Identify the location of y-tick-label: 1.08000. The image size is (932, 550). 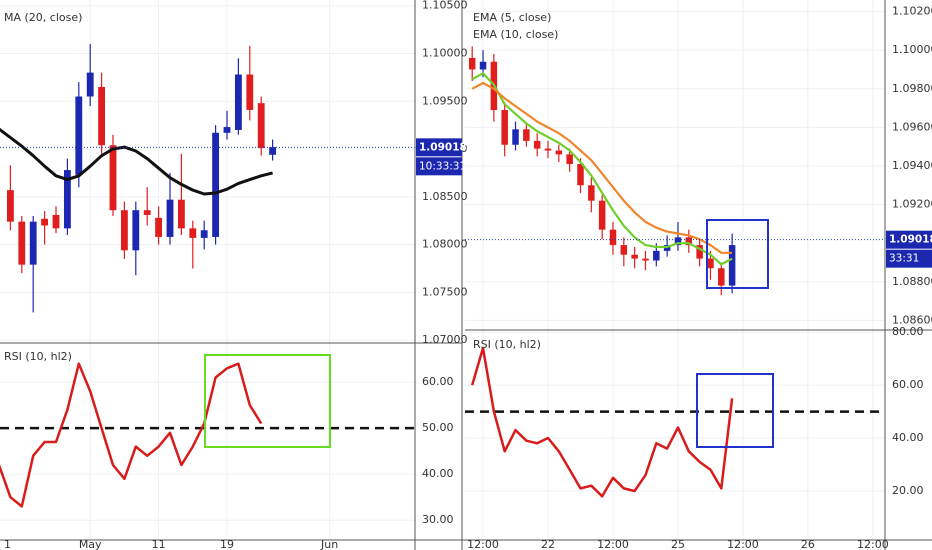
(445, 244).